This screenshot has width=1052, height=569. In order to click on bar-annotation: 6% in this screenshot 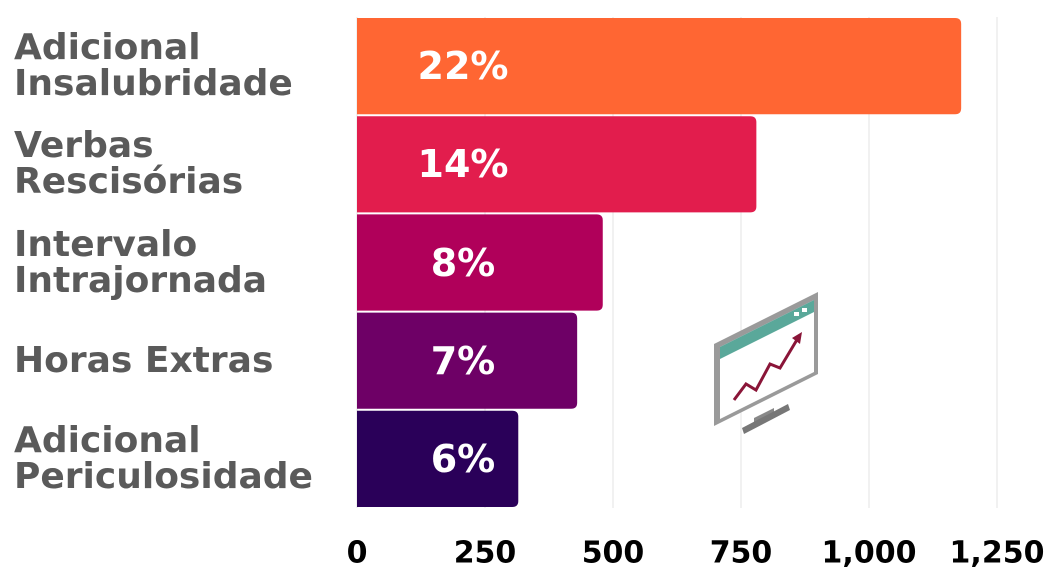, I will do `click(463, 458)`.